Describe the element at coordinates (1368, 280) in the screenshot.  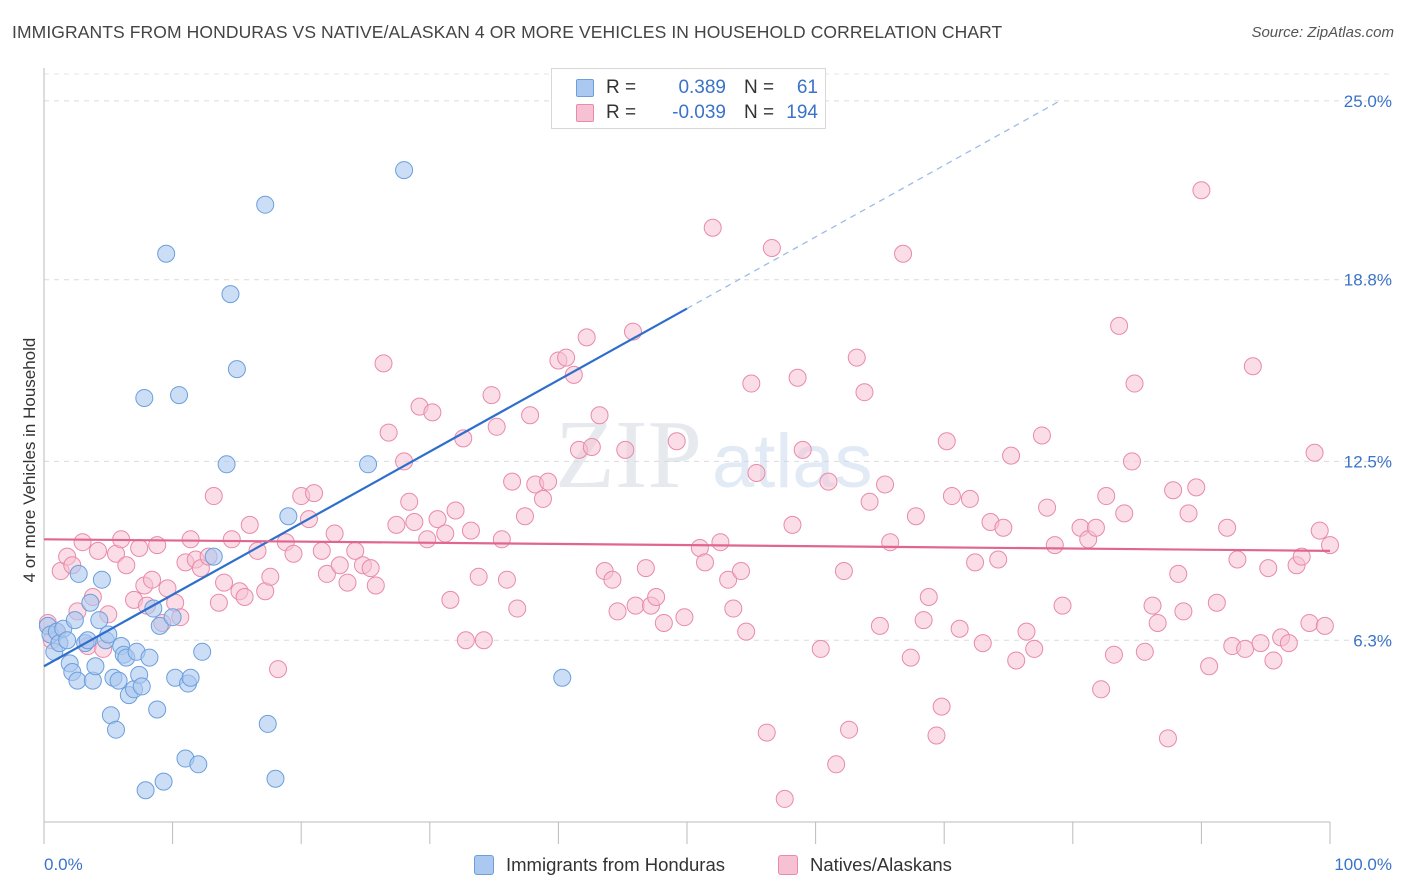
I see `y-tick-label: 18.8%` at that location.